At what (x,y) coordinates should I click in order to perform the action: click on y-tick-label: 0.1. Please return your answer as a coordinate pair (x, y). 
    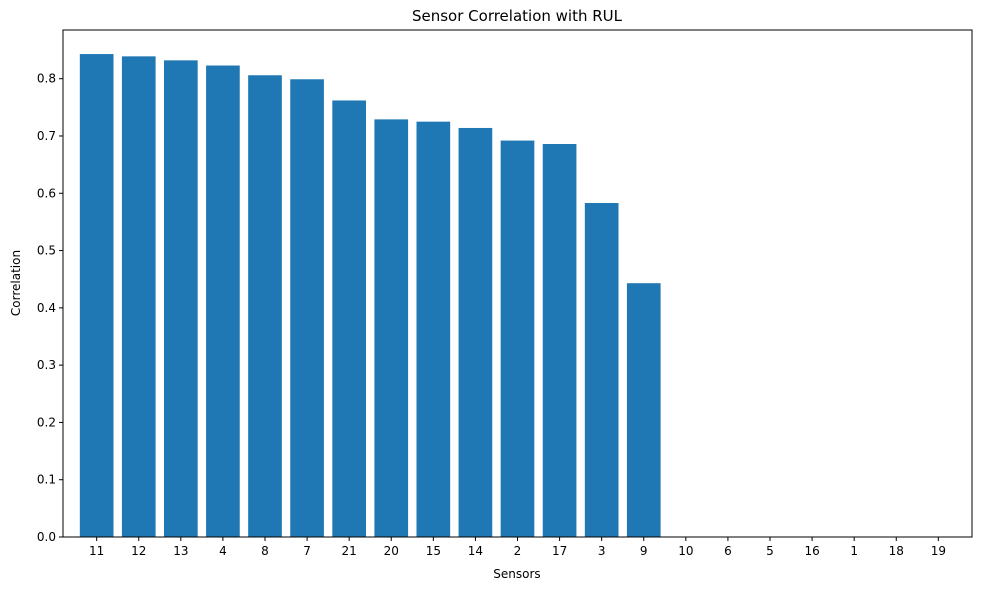
    Looking at the image, I should click on (46, 480).